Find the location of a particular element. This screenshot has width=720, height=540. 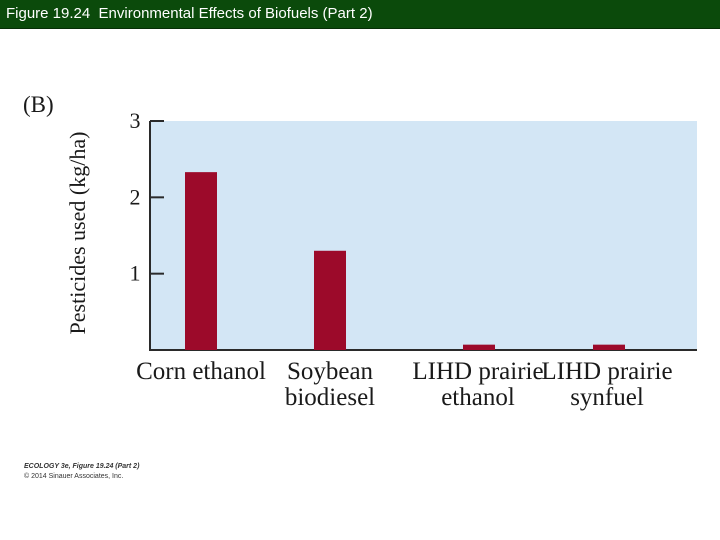

credit-line-2: © 2014 Sinauer Associates, Inc. is located at coordinates (74, 476).